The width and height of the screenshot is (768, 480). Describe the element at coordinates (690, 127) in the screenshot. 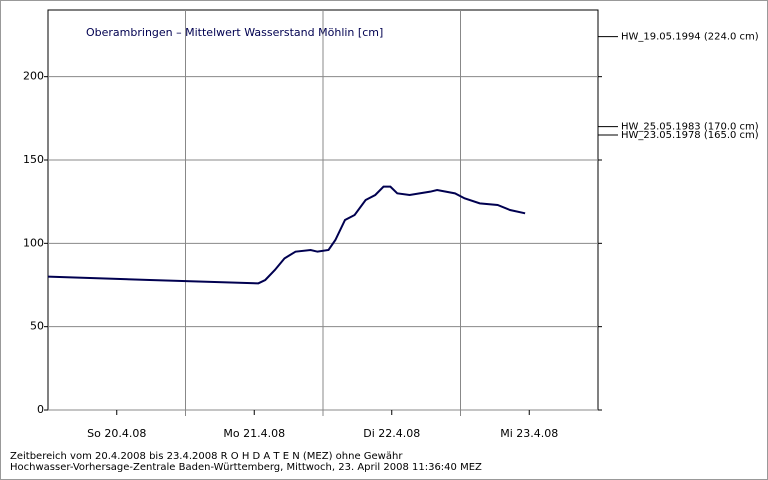

I see `annotation-label: HW_25.05.1983 (170.0 cm)` at that location.